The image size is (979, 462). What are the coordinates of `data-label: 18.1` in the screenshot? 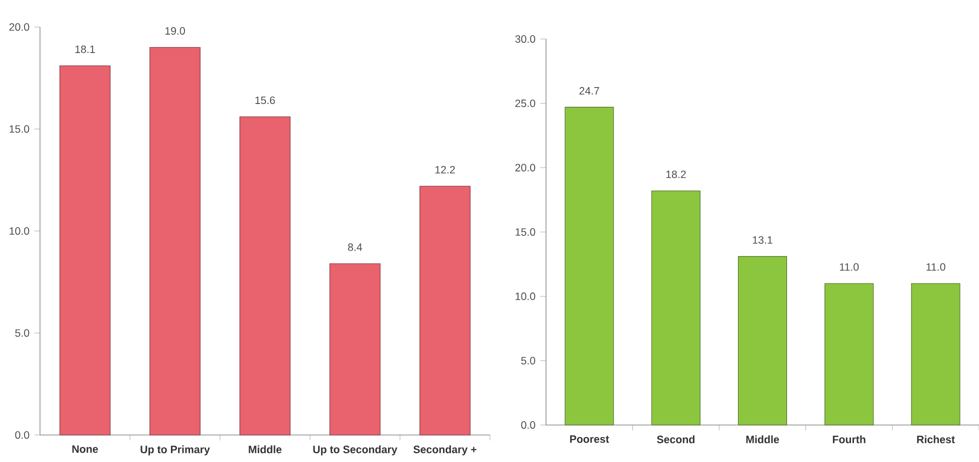 It's located at (85, 50).